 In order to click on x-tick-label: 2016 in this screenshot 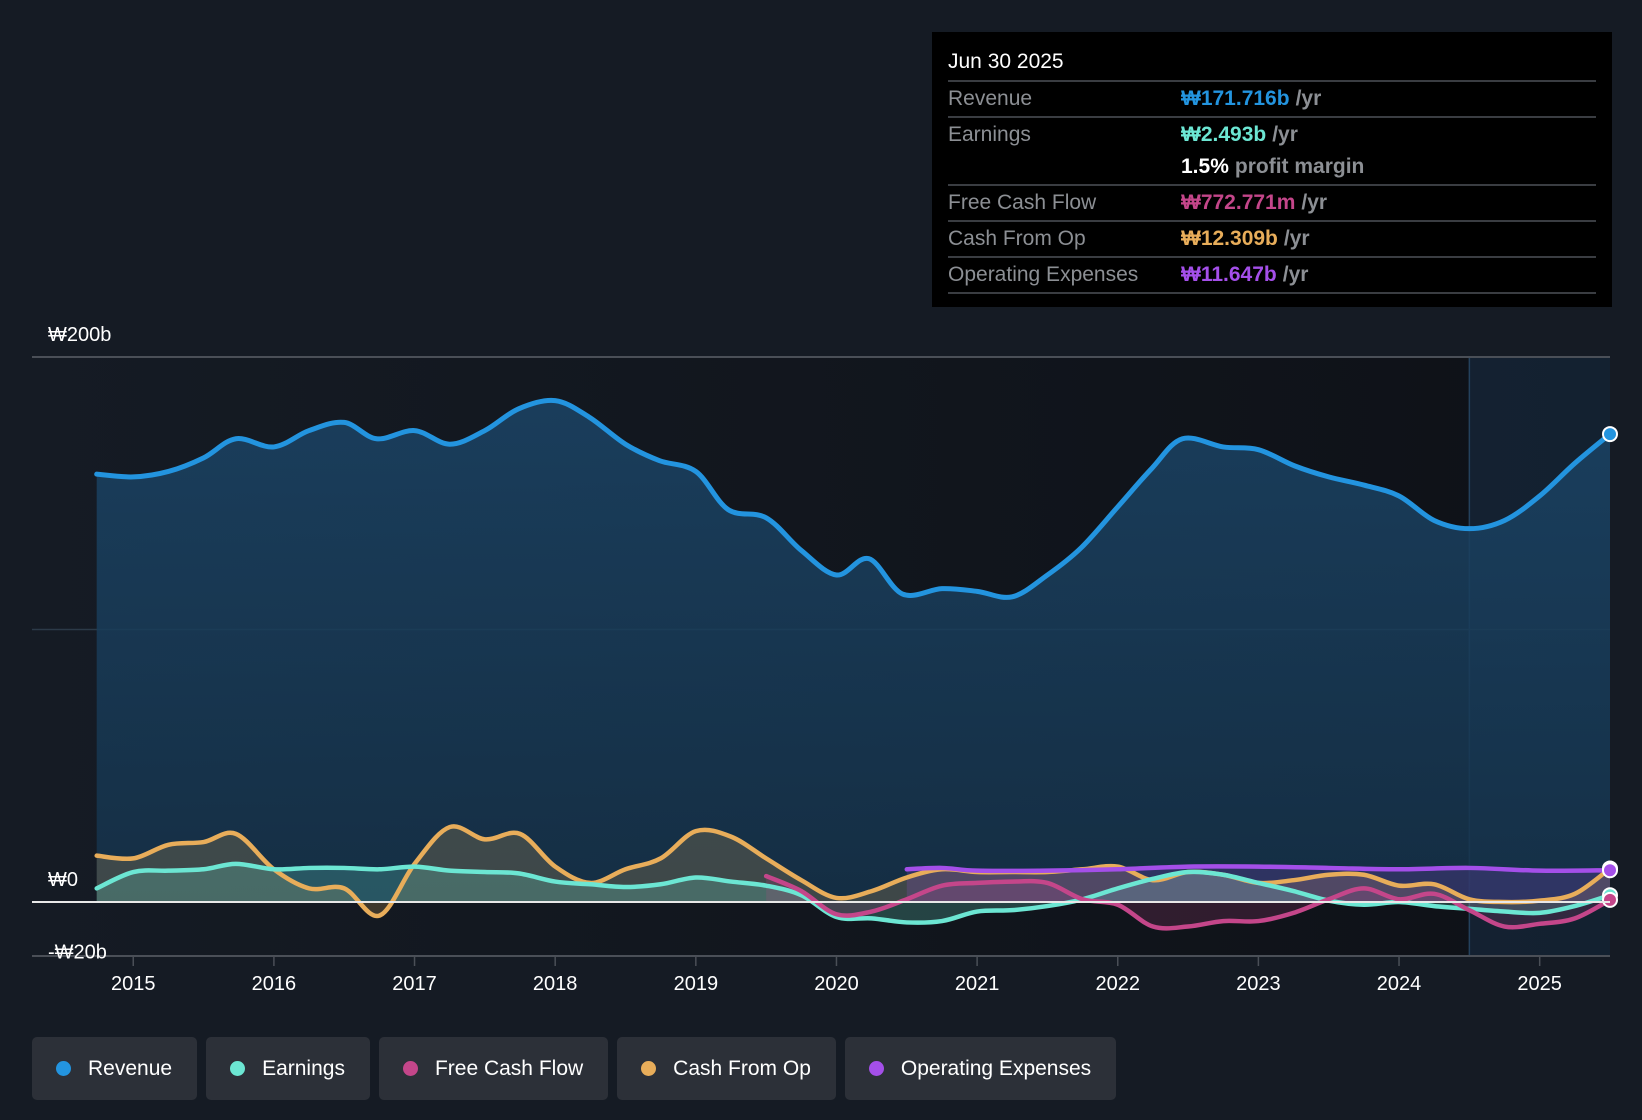, I will do `click(274, 984)`.